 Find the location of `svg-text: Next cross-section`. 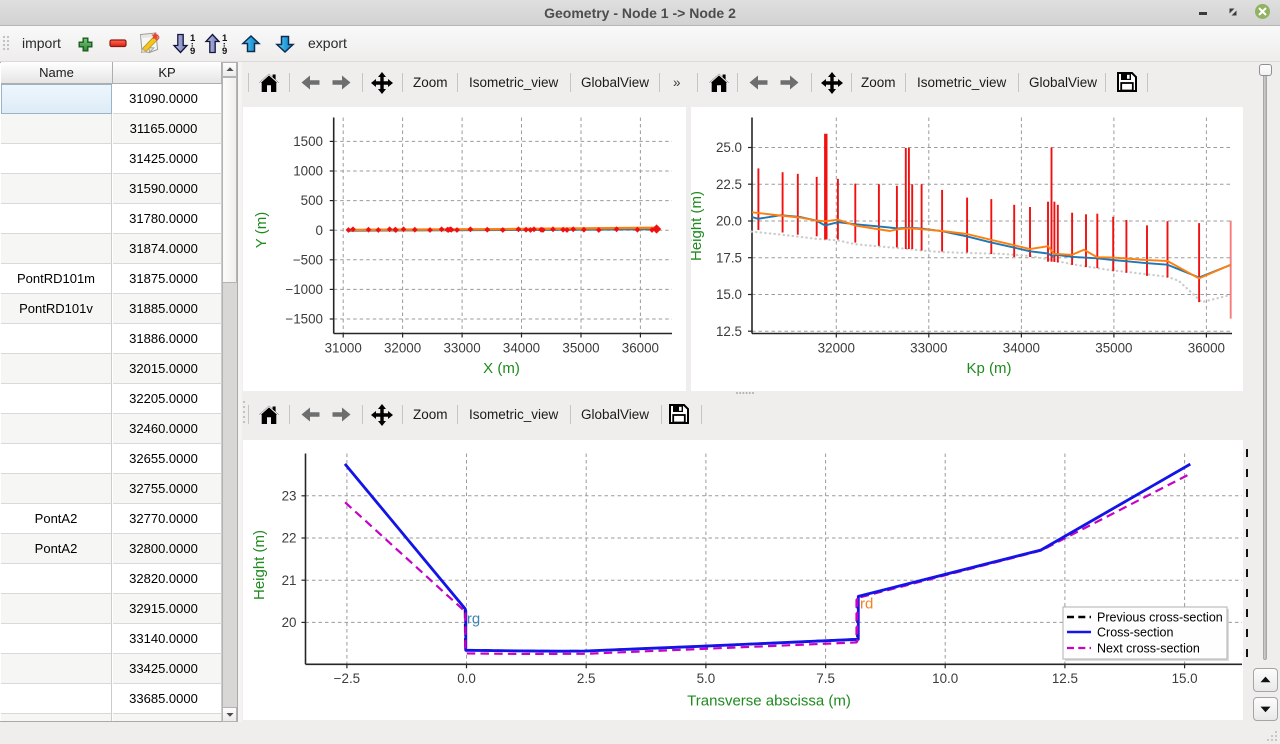

svg-text: Next cross-section is located at coordinates (1148, 649).